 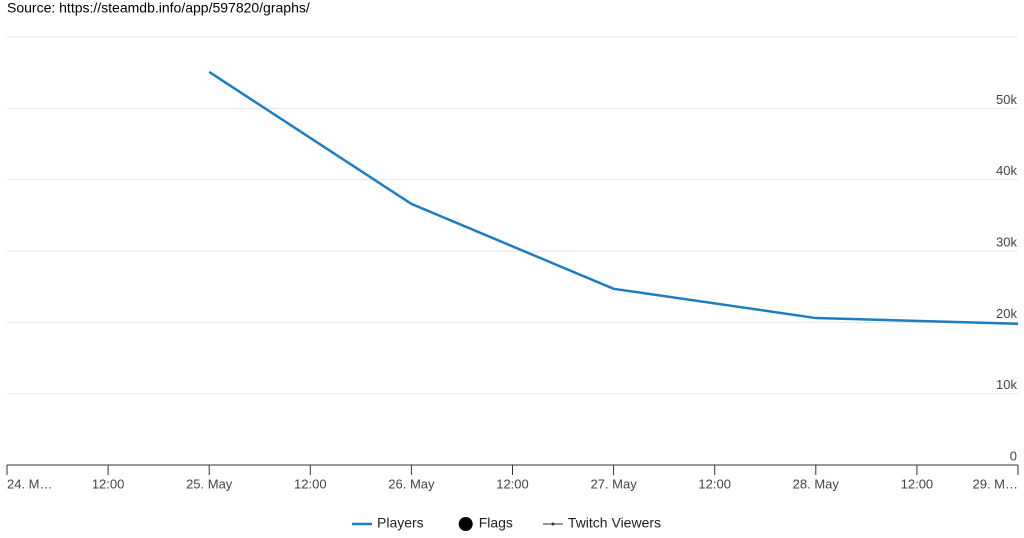 I want to click on x-tick-label: 26. May, so click(x=411, y=483).